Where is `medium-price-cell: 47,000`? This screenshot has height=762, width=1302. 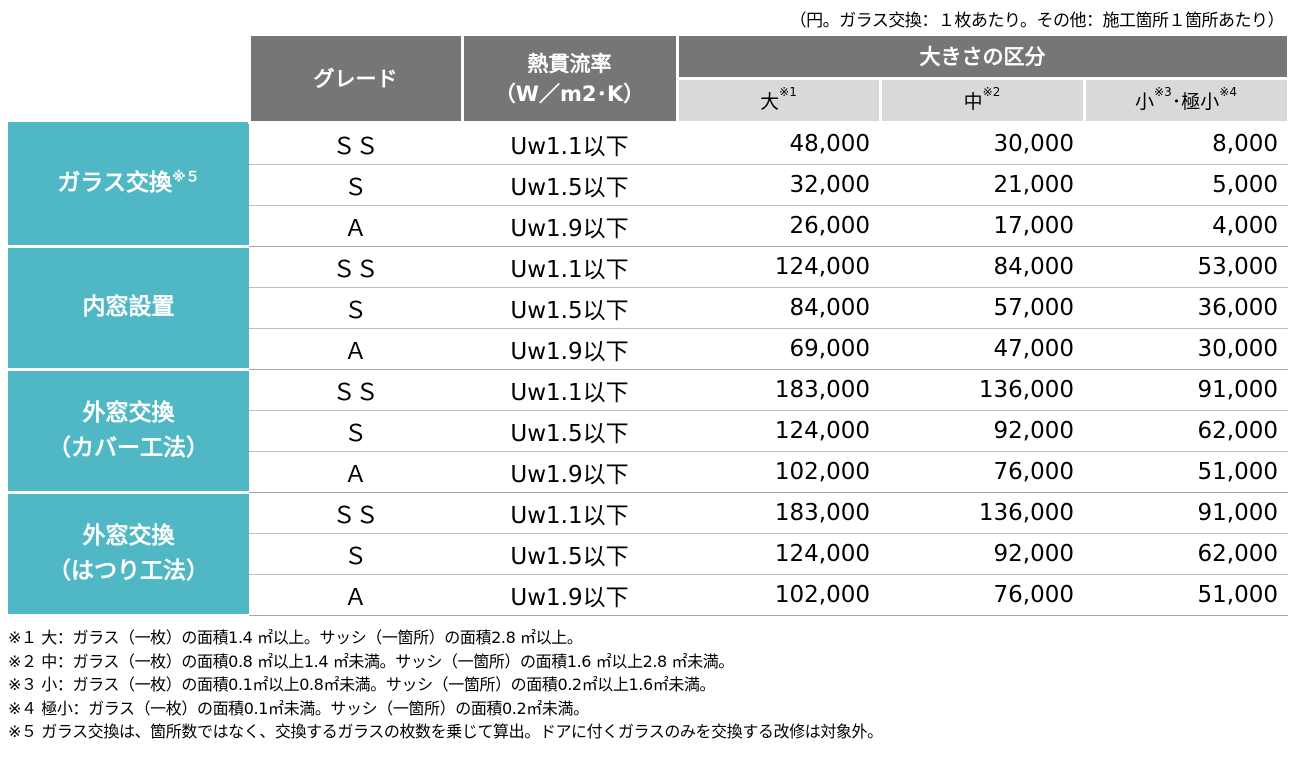 medium-price-cell: 47,000 is located at coordinates (982, 349).